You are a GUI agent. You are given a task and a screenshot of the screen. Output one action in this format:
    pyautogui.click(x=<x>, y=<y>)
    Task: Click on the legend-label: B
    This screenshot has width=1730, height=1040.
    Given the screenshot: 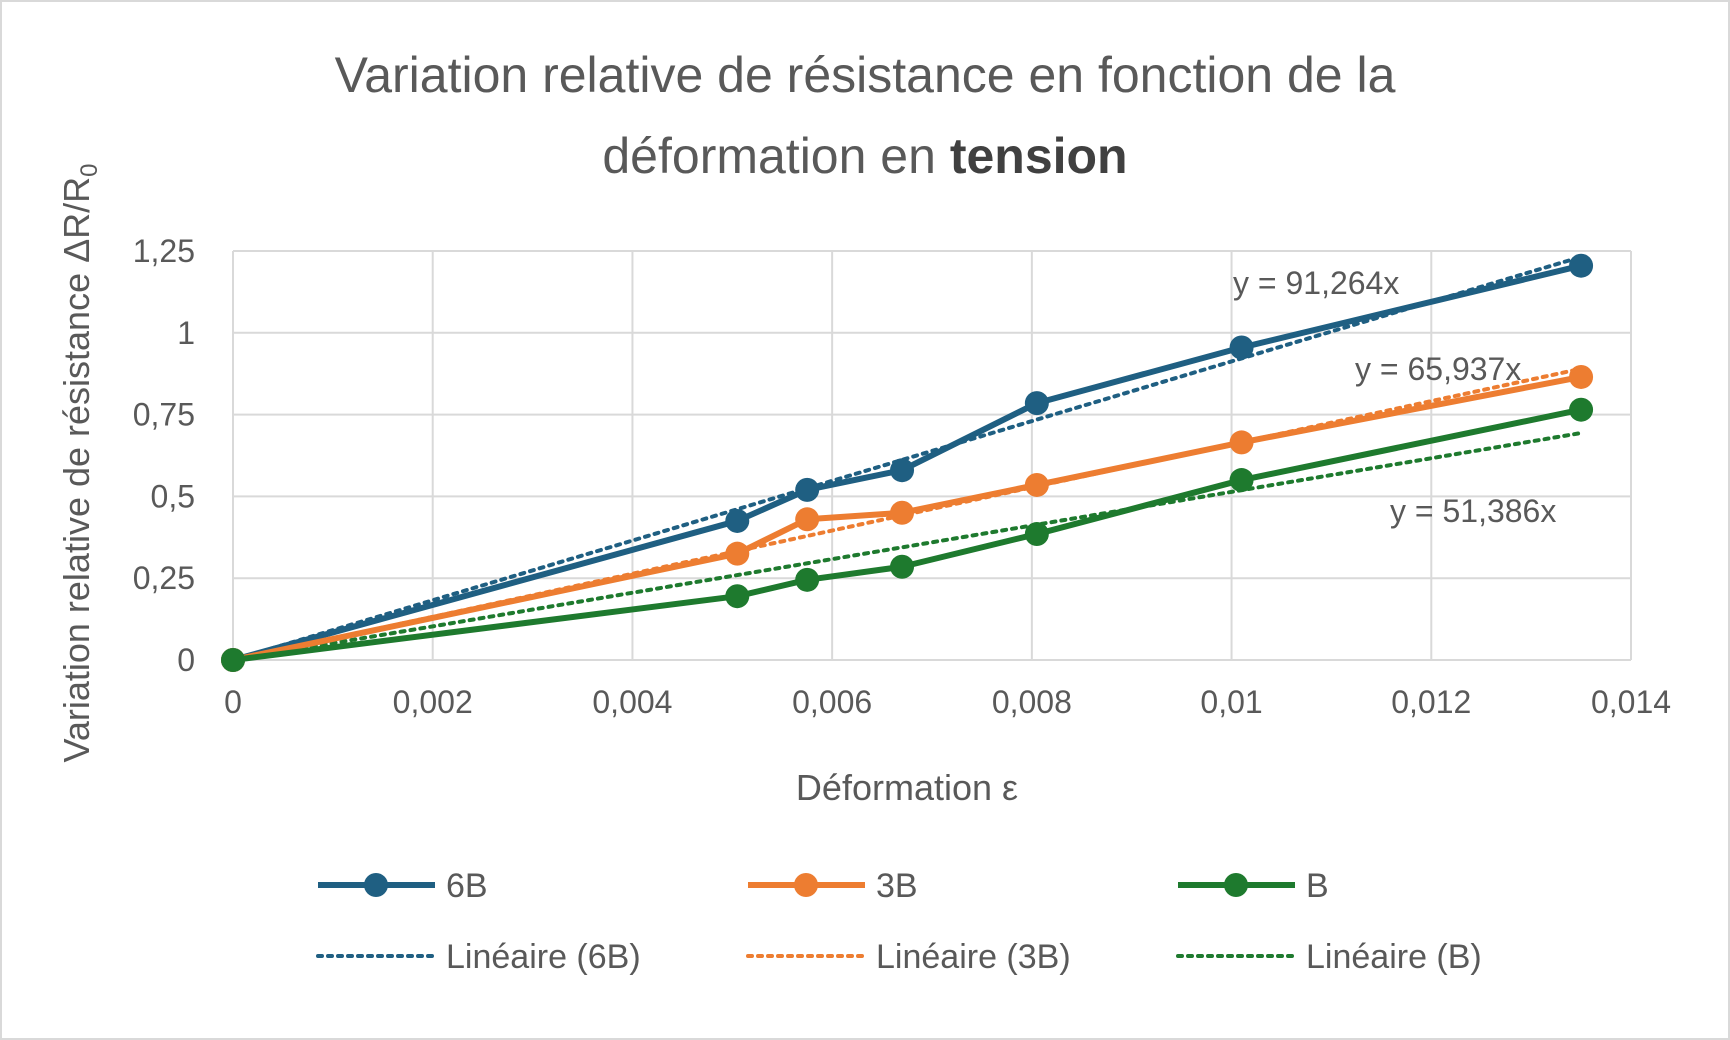 What is the action you would take?
    pyautogui.click(x=1317, y=886)
    